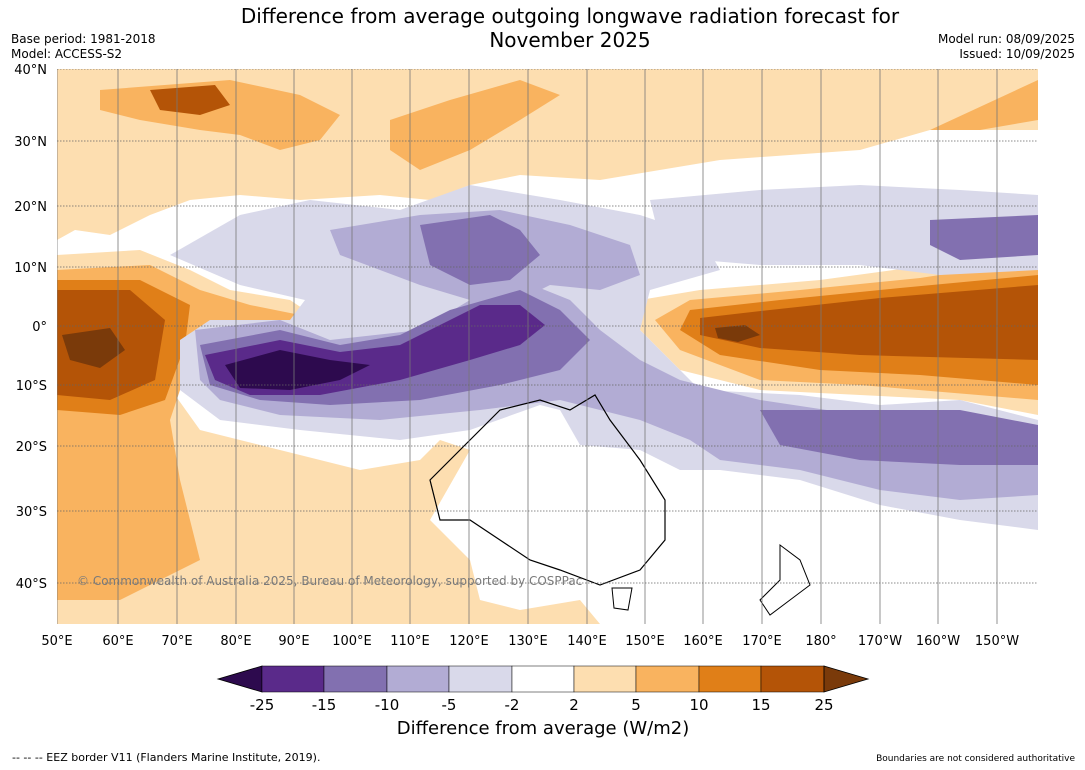  What do you see at coordinates (31, 584) in the screenshot?
I see `lat-label: 40°S` at bounding box center [31, 584].